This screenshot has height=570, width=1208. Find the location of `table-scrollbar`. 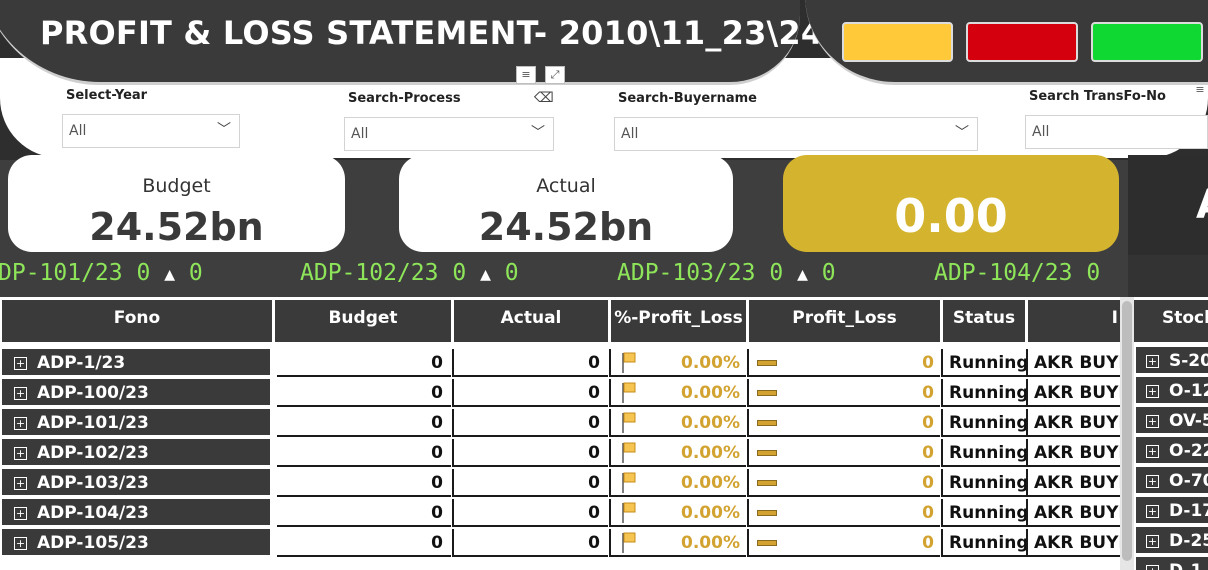

table-scrollbar is located at coordinates (1127, 433).